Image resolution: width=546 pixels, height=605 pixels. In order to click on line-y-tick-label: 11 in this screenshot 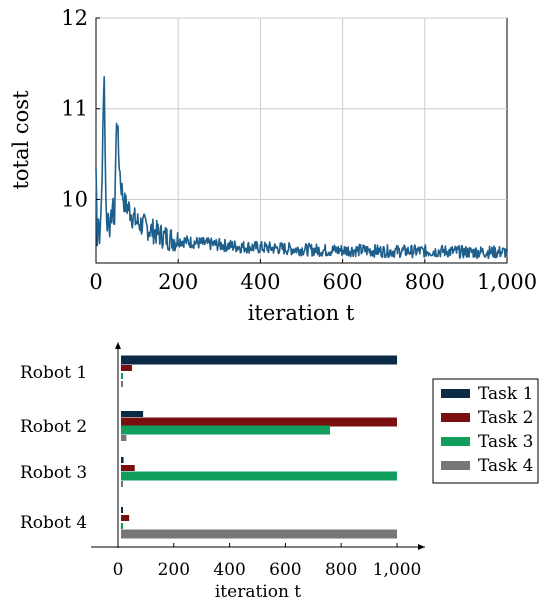, I will do `click(74, 109)`.